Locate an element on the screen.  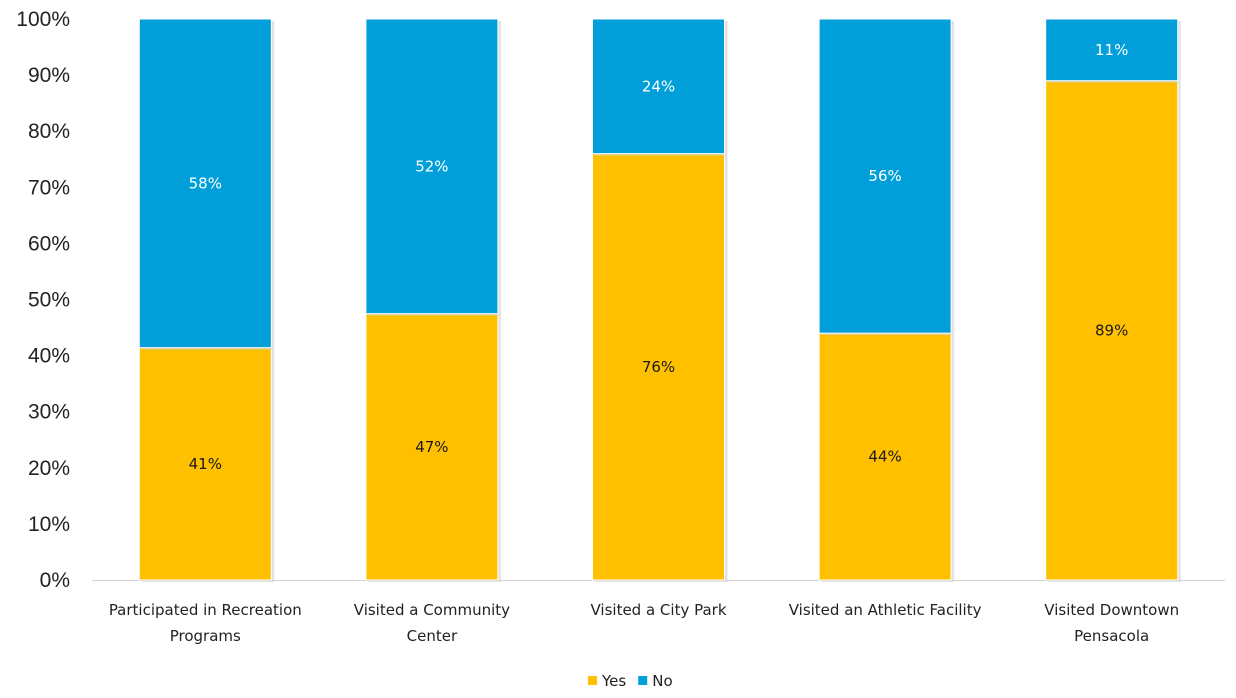
bar-stack: 89% 11% is located at coordinates (1113, 300).